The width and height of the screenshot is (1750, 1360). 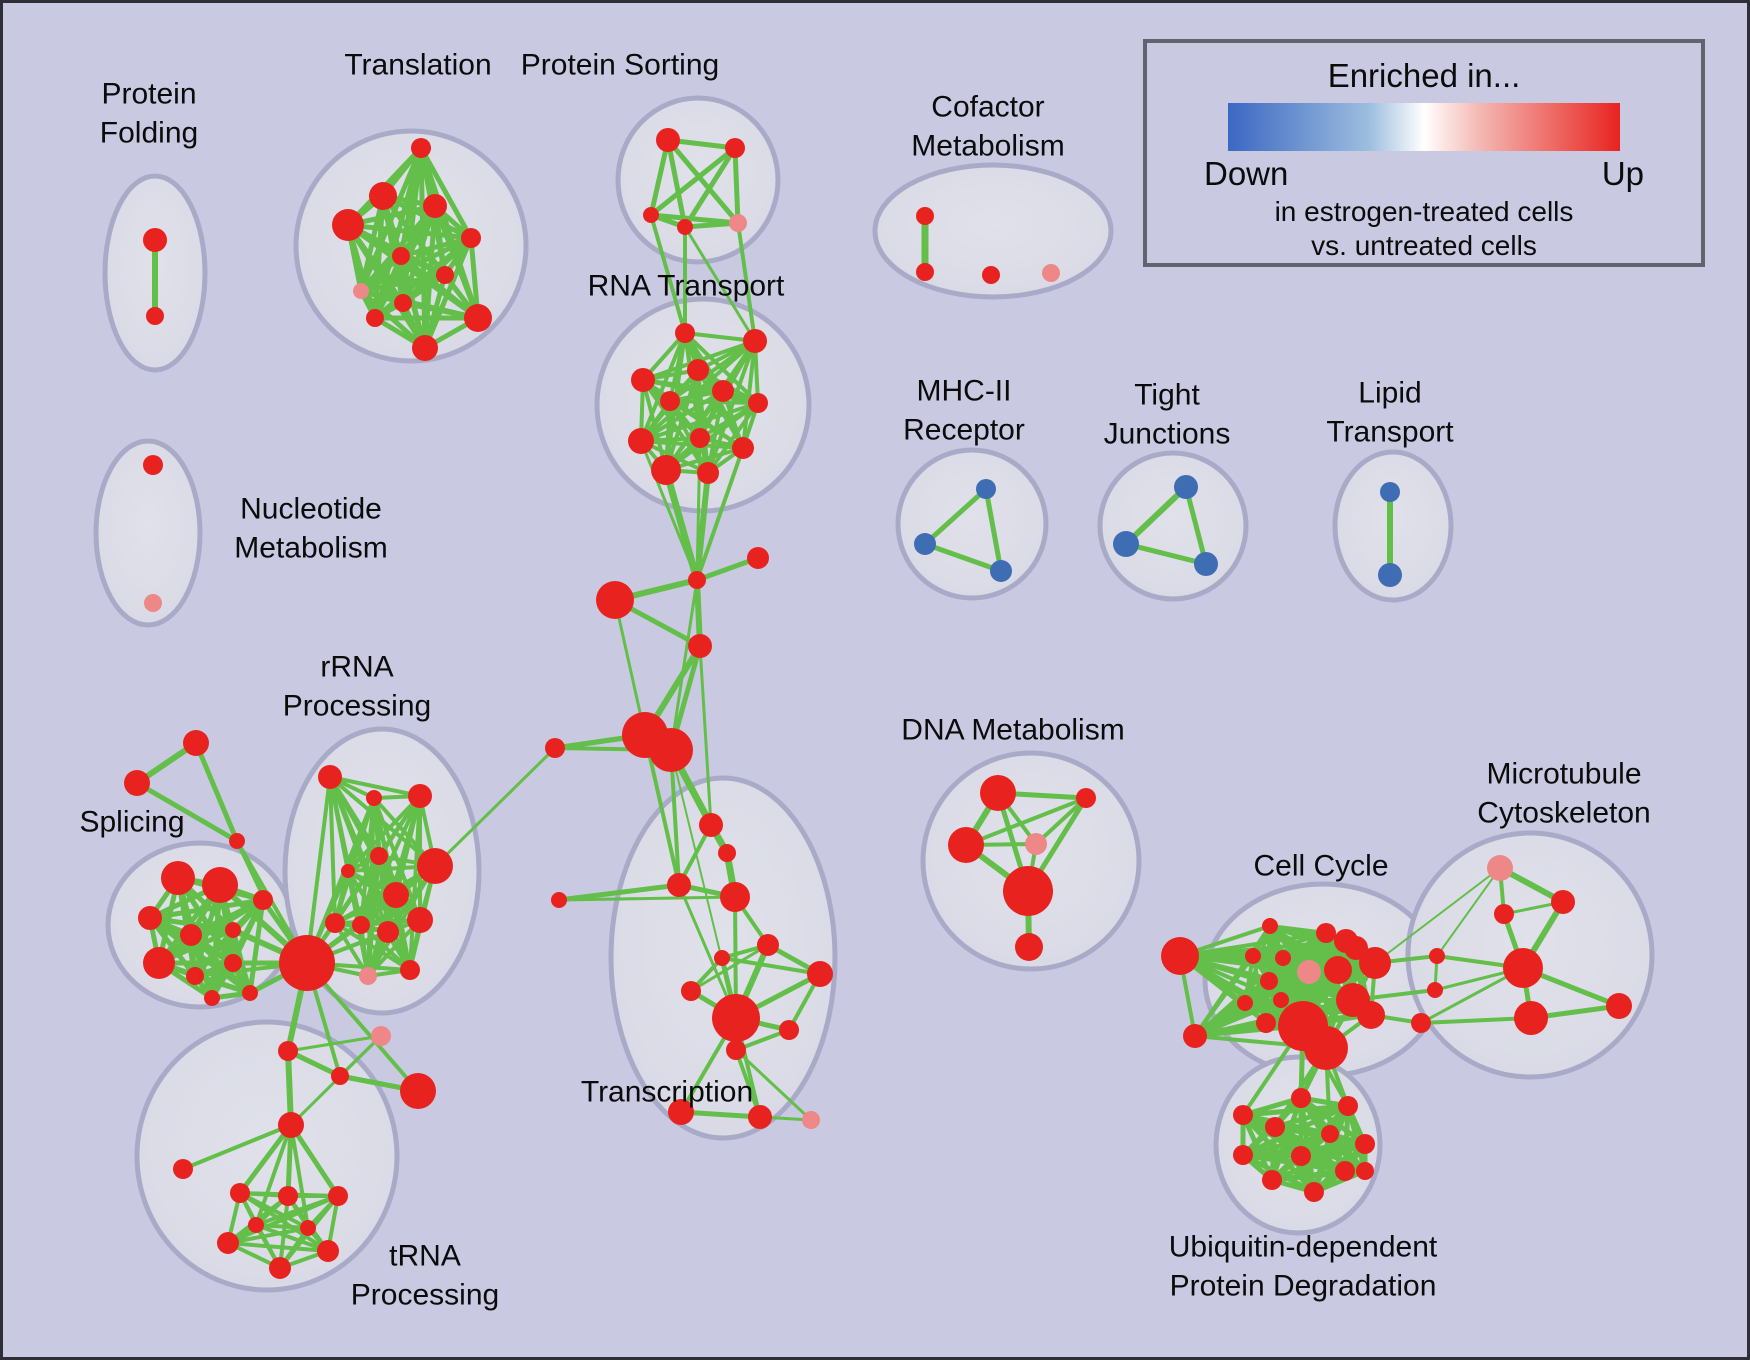 What do you see at coordinates (417, 65) in the screenshot?
I see `translation-label: Translation` at bounding box center [417, 65].